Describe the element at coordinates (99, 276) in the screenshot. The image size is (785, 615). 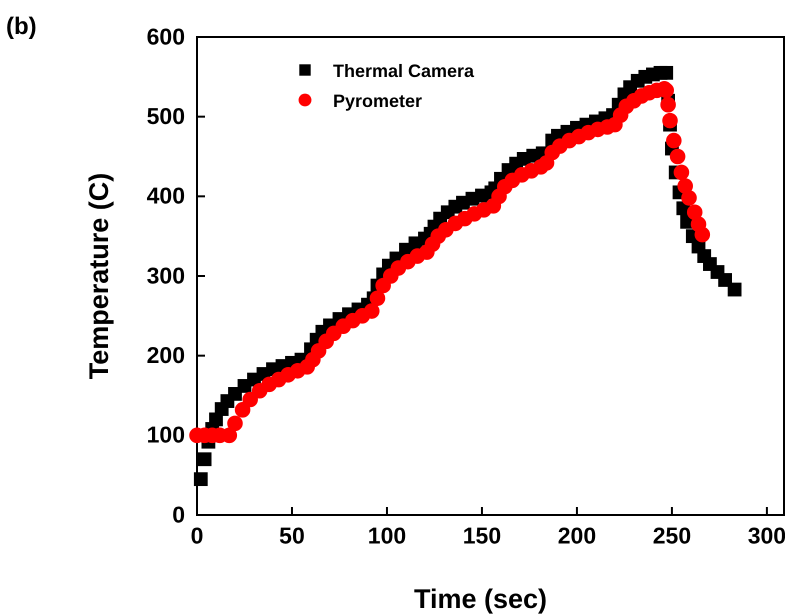
I see `y-axis-title: Temperature (C)` at that location.